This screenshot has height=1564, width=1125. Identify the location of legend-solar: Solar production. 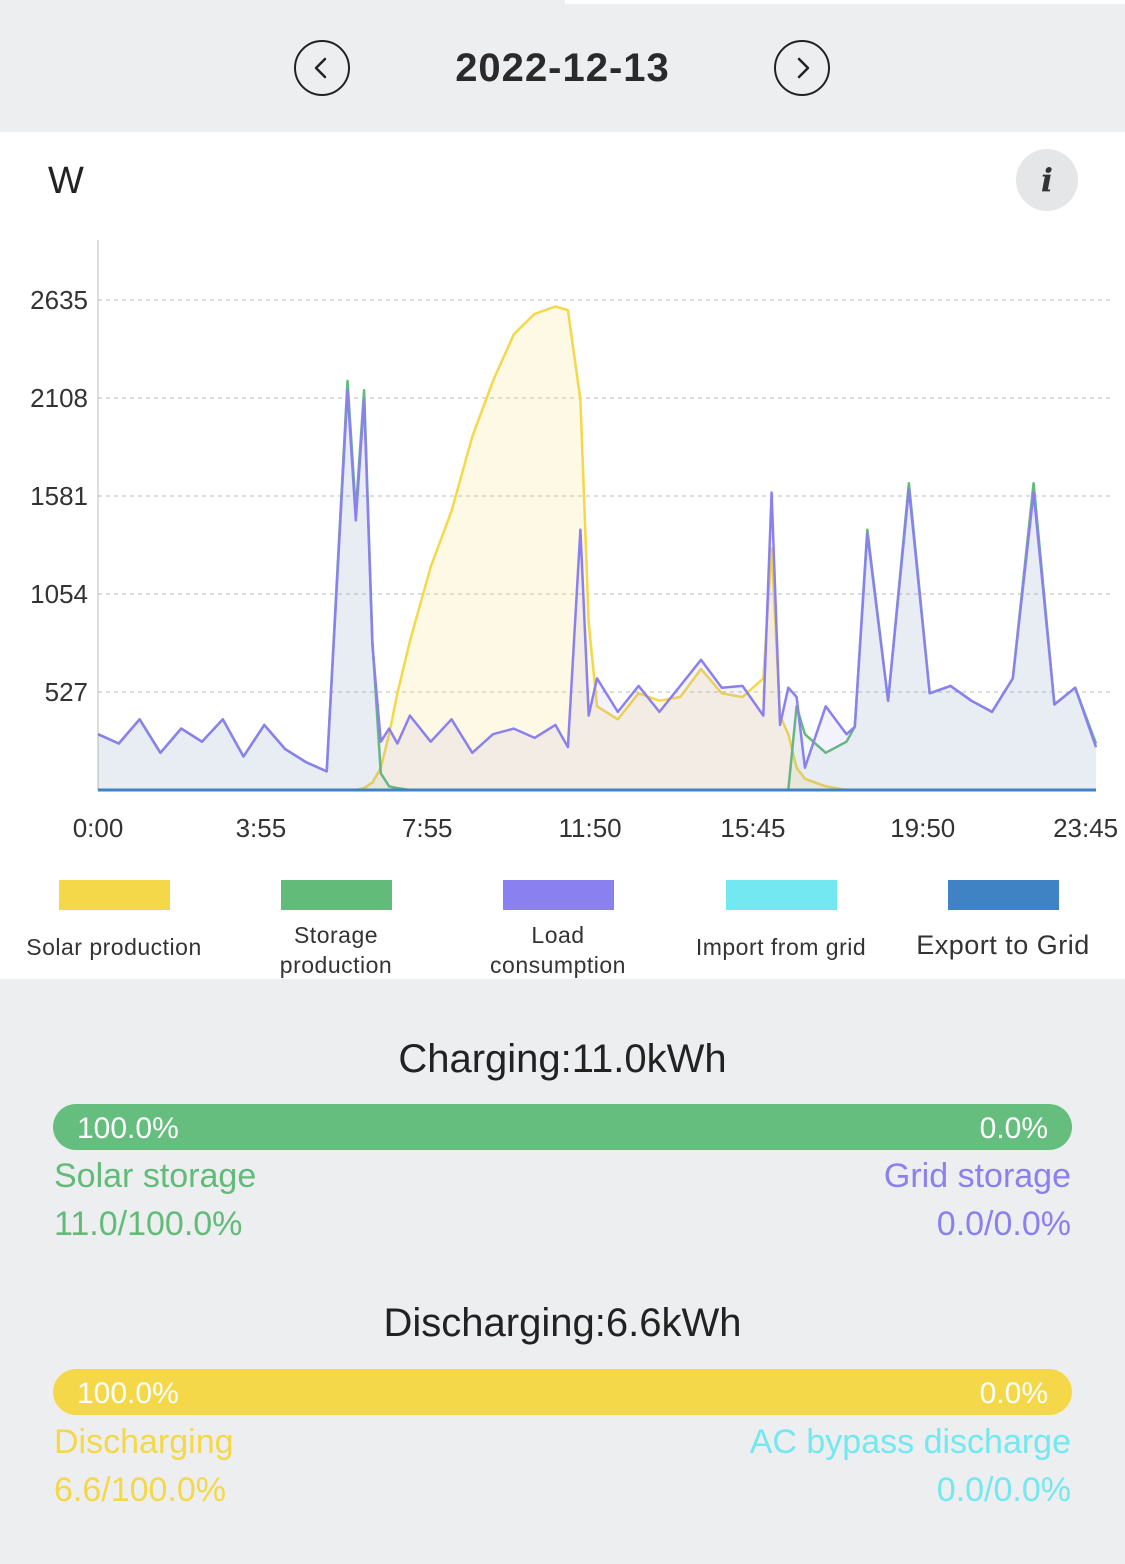
(114, 930).